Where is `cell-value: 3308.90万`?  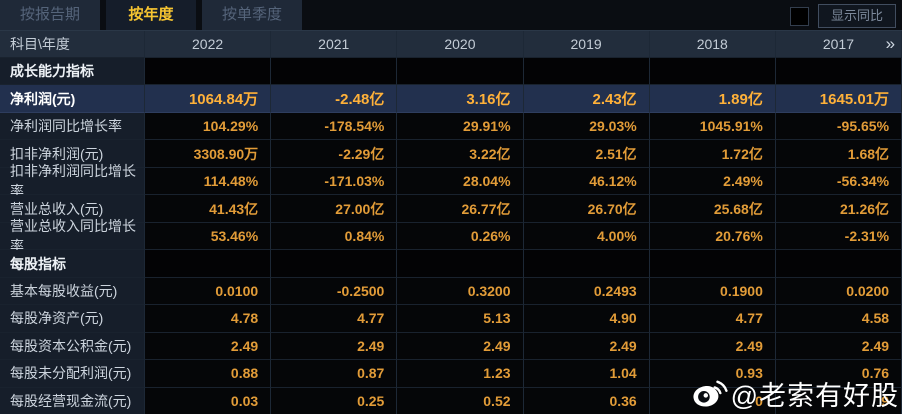
cell-value: 3308.90万 is located at coordinates (208, 154).